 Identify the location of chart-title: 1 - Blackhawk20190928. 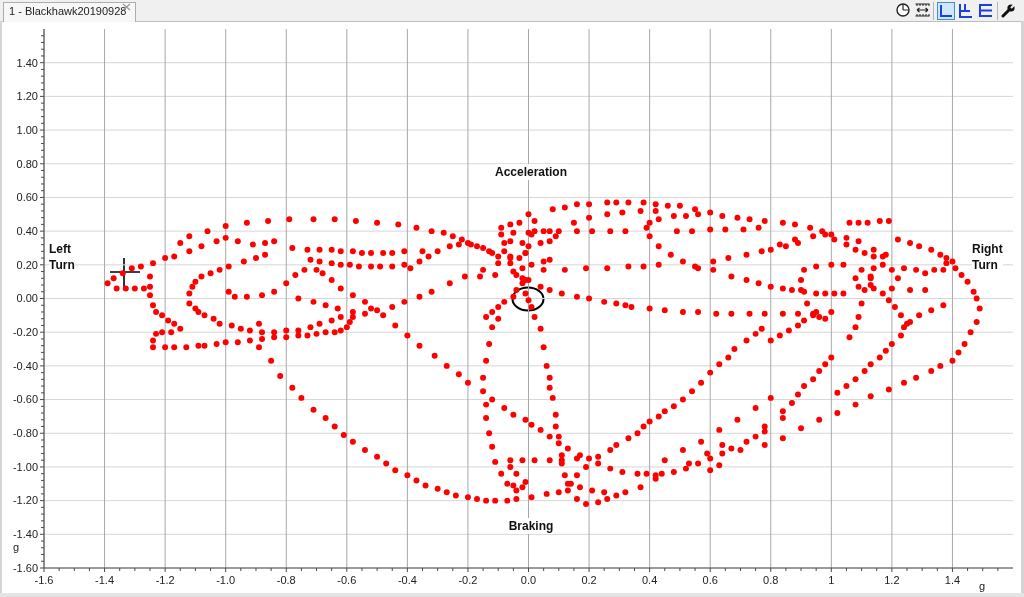
(68, 11).